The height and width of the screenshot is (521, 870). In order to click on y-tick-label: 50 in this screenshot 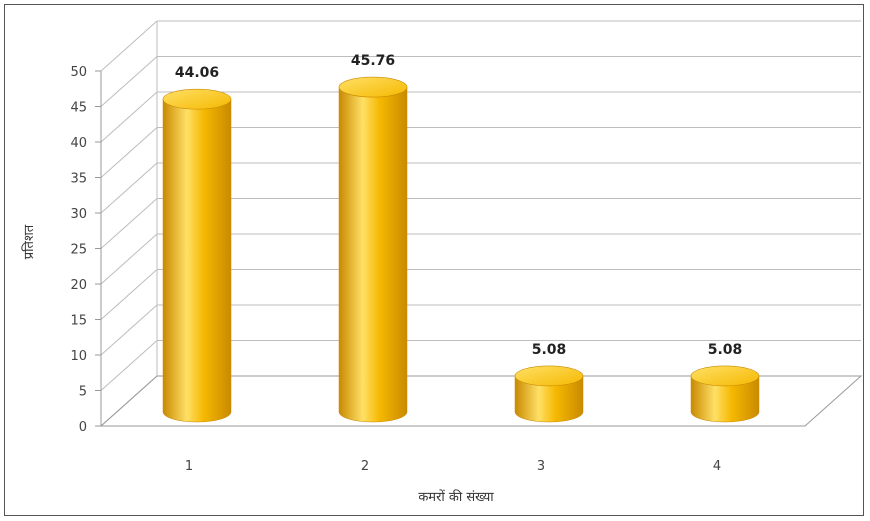, I will do `click(78, 72)`.